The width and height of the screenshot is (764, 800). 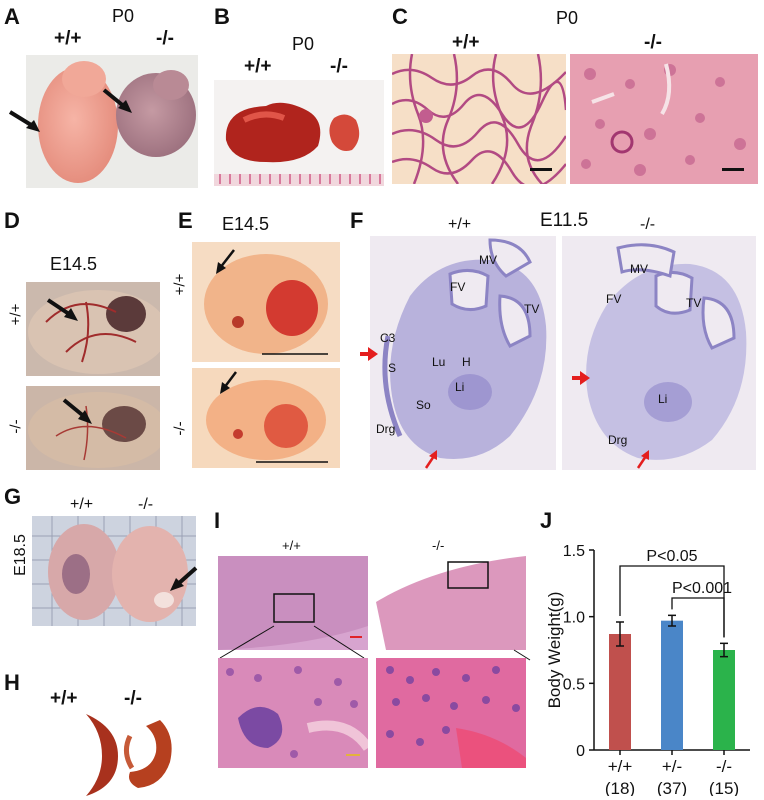 What do you see at coordinates (574, 684) in the screenshot?
I see `y-tick-label: 0.5` at bounding box center [574, 684].